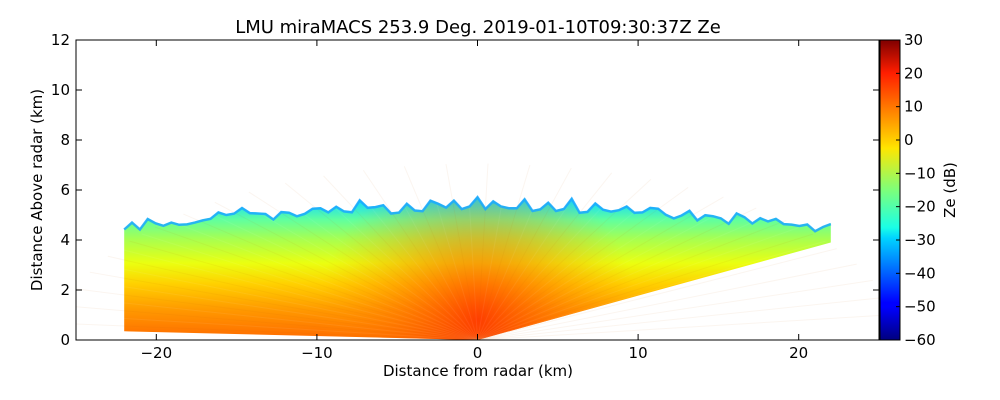 The width and height of the screenshot is (1000, 400). What do you see at coordinates (478, 371) in the screenshot?
I see `x-axis-label: Distance from radar (km)` at bounding box center [478, 371].